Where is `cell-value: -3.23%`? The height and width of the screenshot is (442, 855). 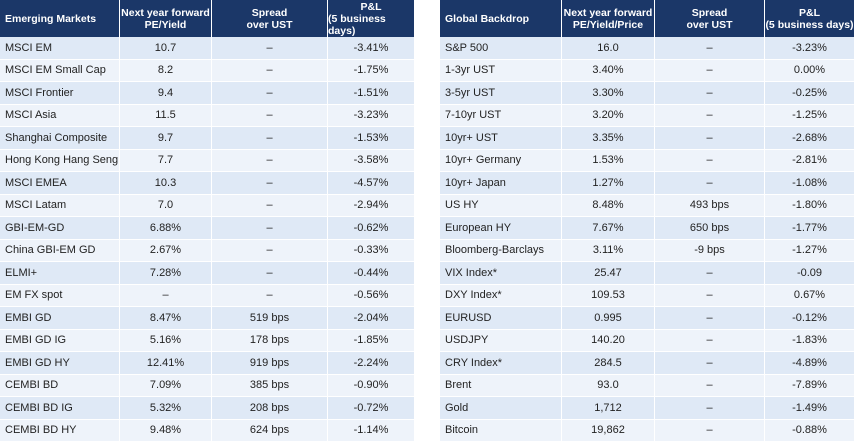 cell-value: -3.23% is located at coordinates (371, 115).